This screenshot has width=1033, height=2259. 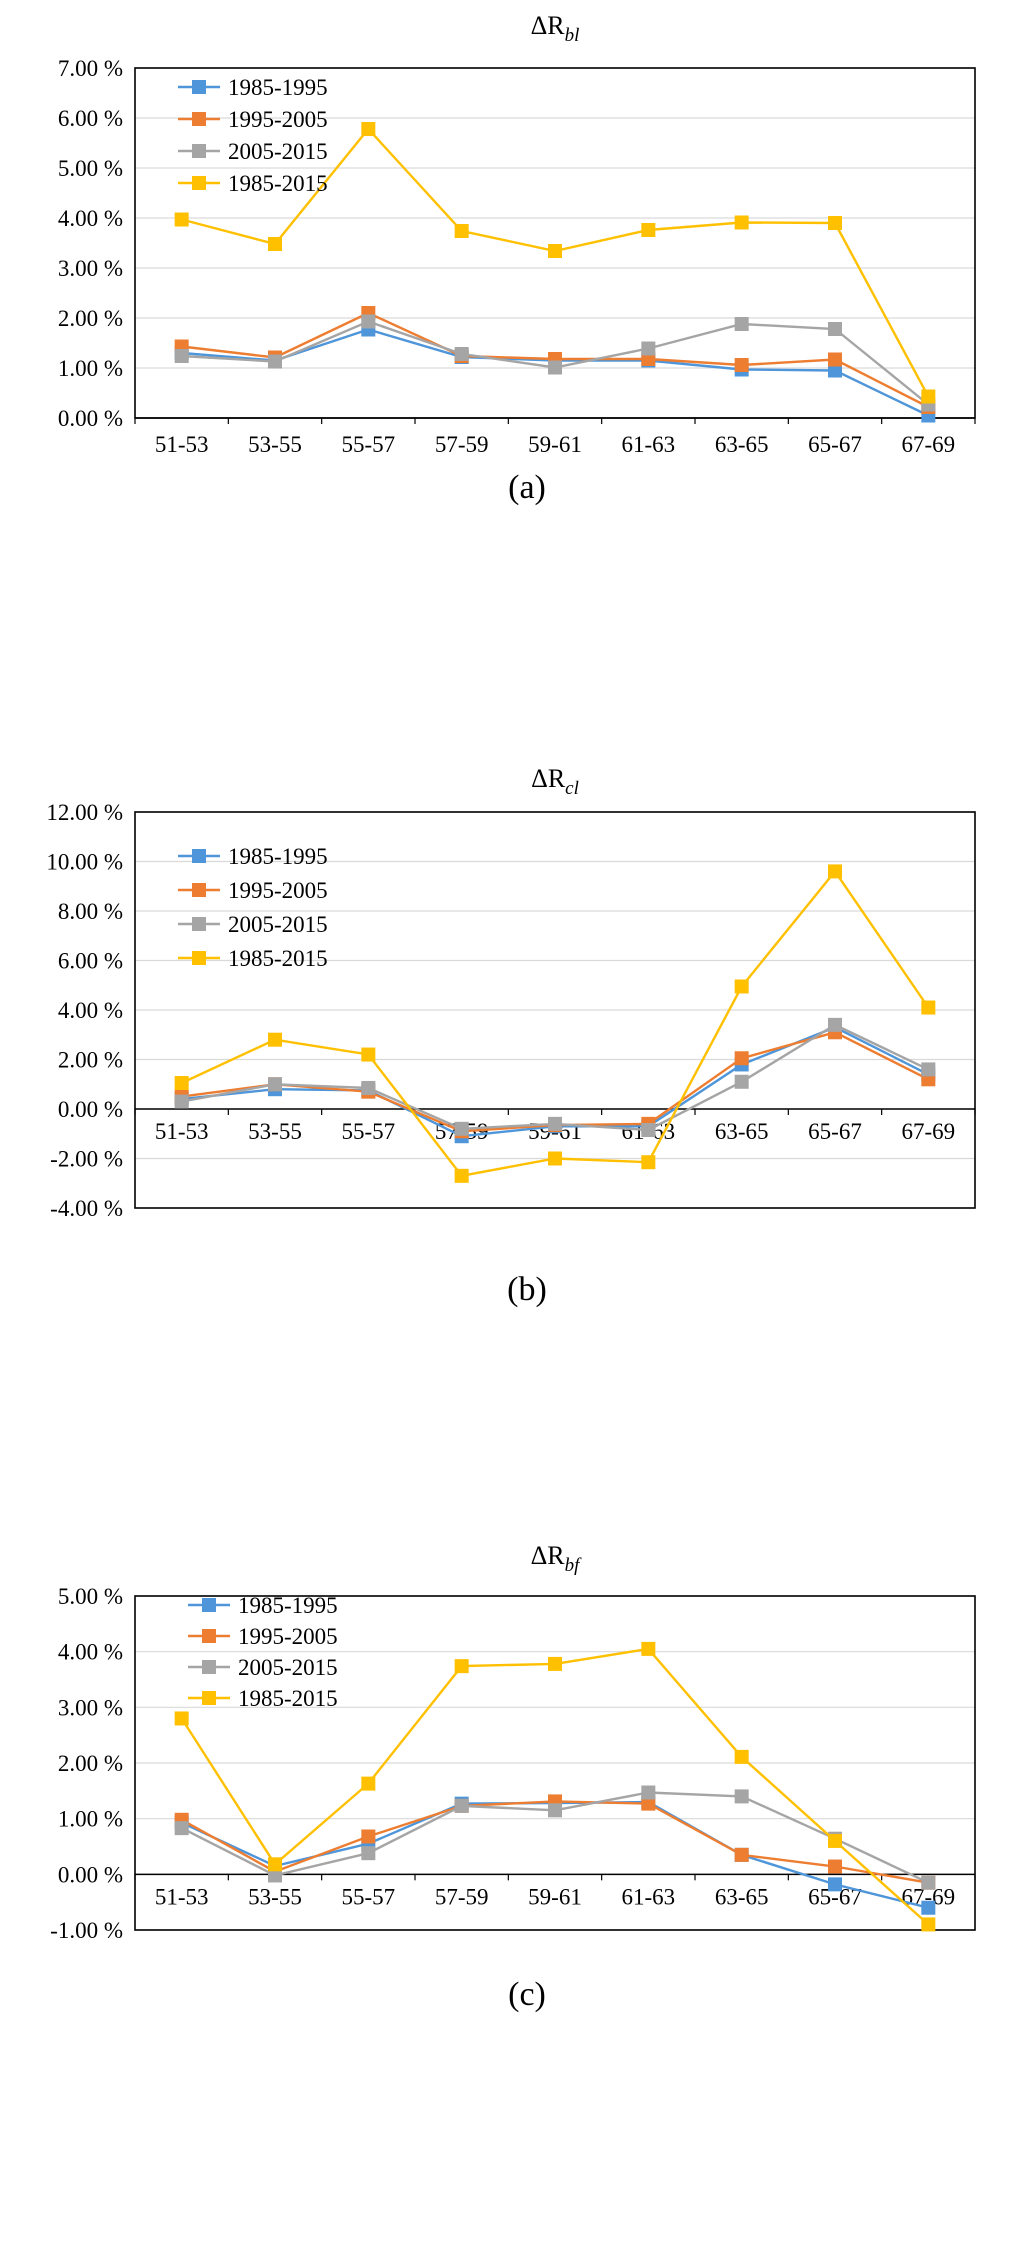 What do you see at coordinates (90, 1707) in the screenshot?
I see `y-tick-label: 3.00 %` at bounding box center [90, 1707].